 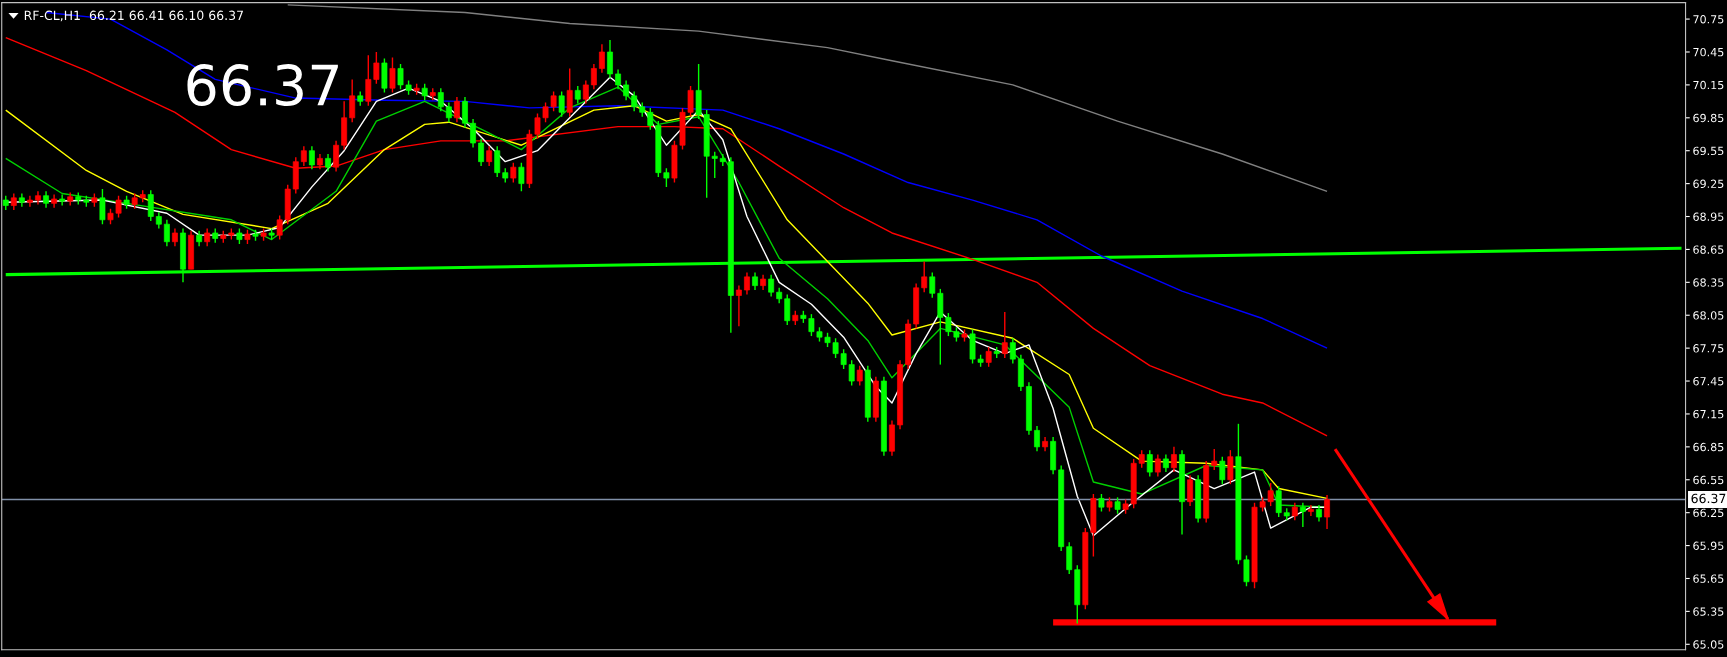 What do you see at coordinates (1708, 19) in the screenshot?
I see `y-tick-label: 70.75` at bounding box center [1708, 19].